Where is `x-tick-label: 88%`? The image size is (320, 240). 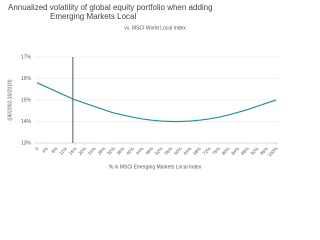
x-tick-label: 88% is located at coordinates (245, 151).